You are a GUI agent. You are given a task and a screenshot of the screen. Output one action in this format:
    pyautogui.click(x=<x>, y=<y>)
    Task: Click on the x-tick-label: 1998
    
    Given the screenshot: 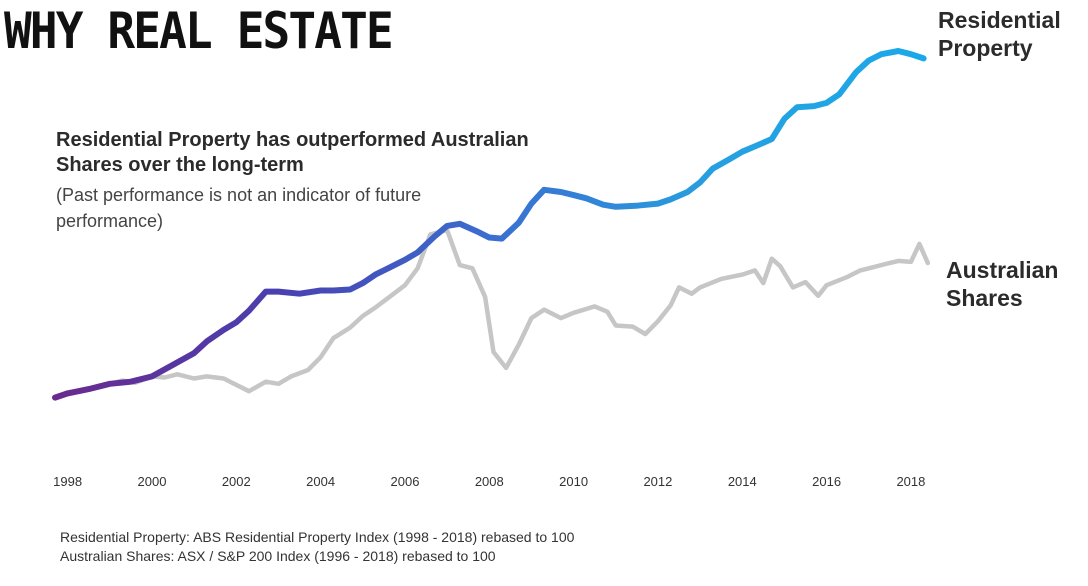 What is the action you would take?
    pyautogui.click(x=67, y=481)
    